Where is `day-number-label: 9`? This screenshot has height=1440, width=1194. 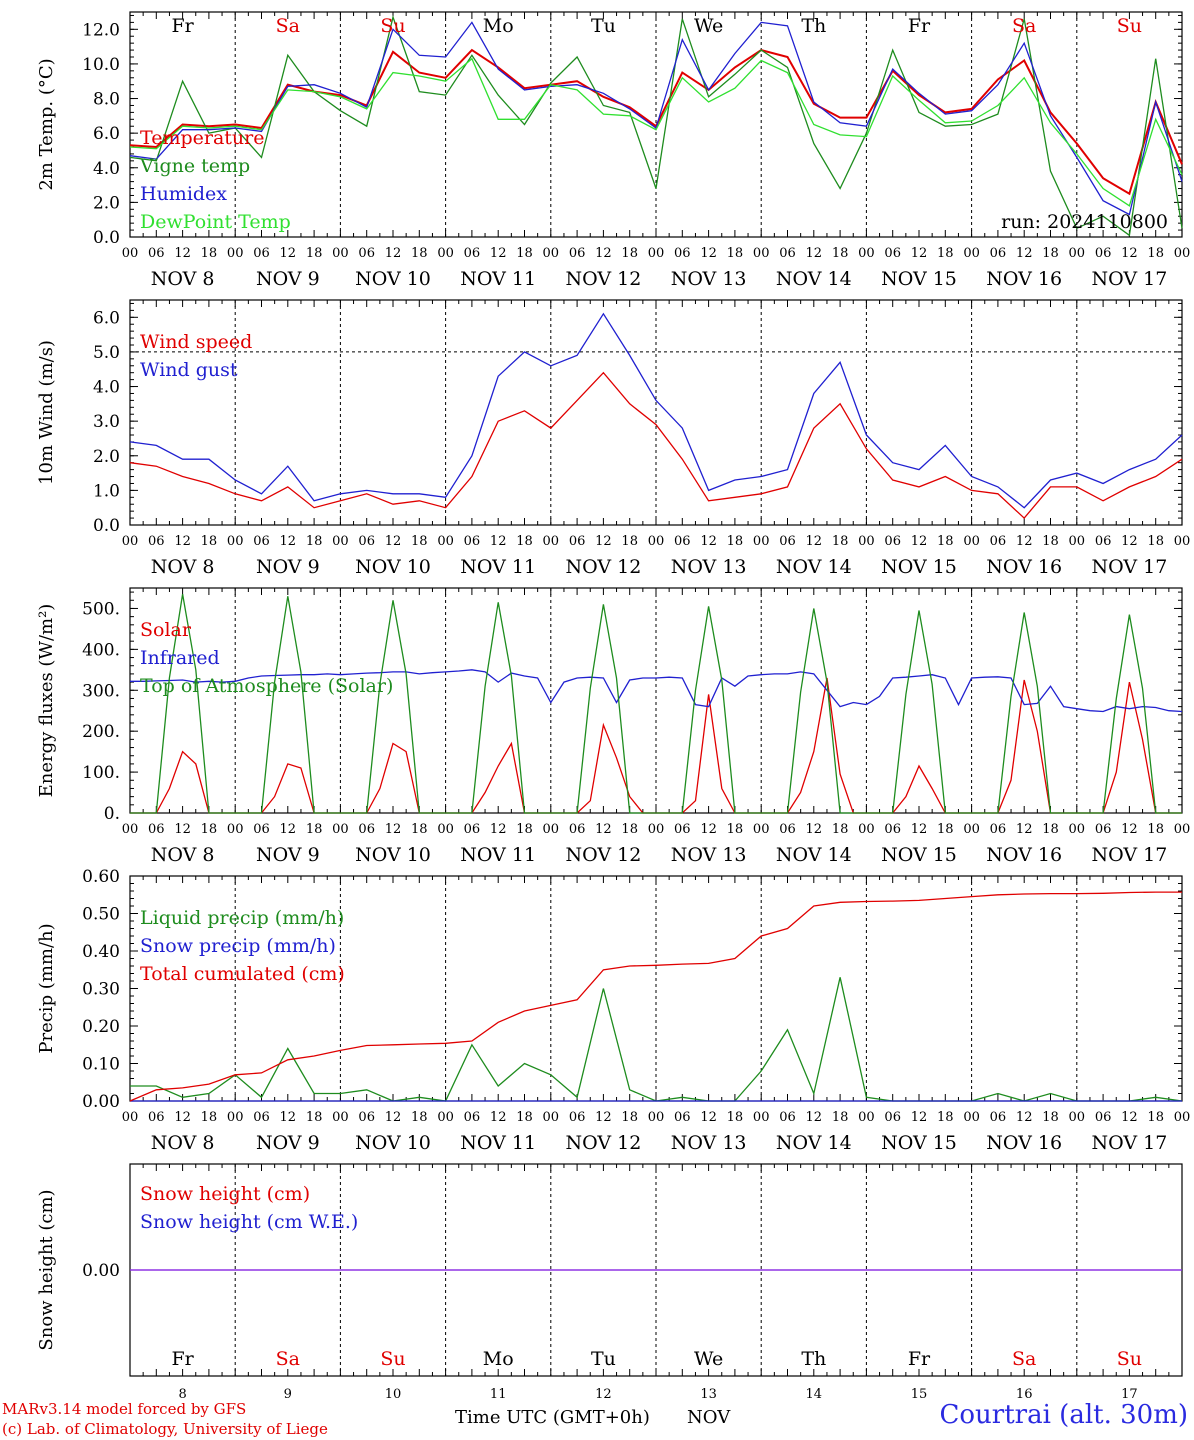
day-number-label: 9 is located at coordinates (288, 1394).